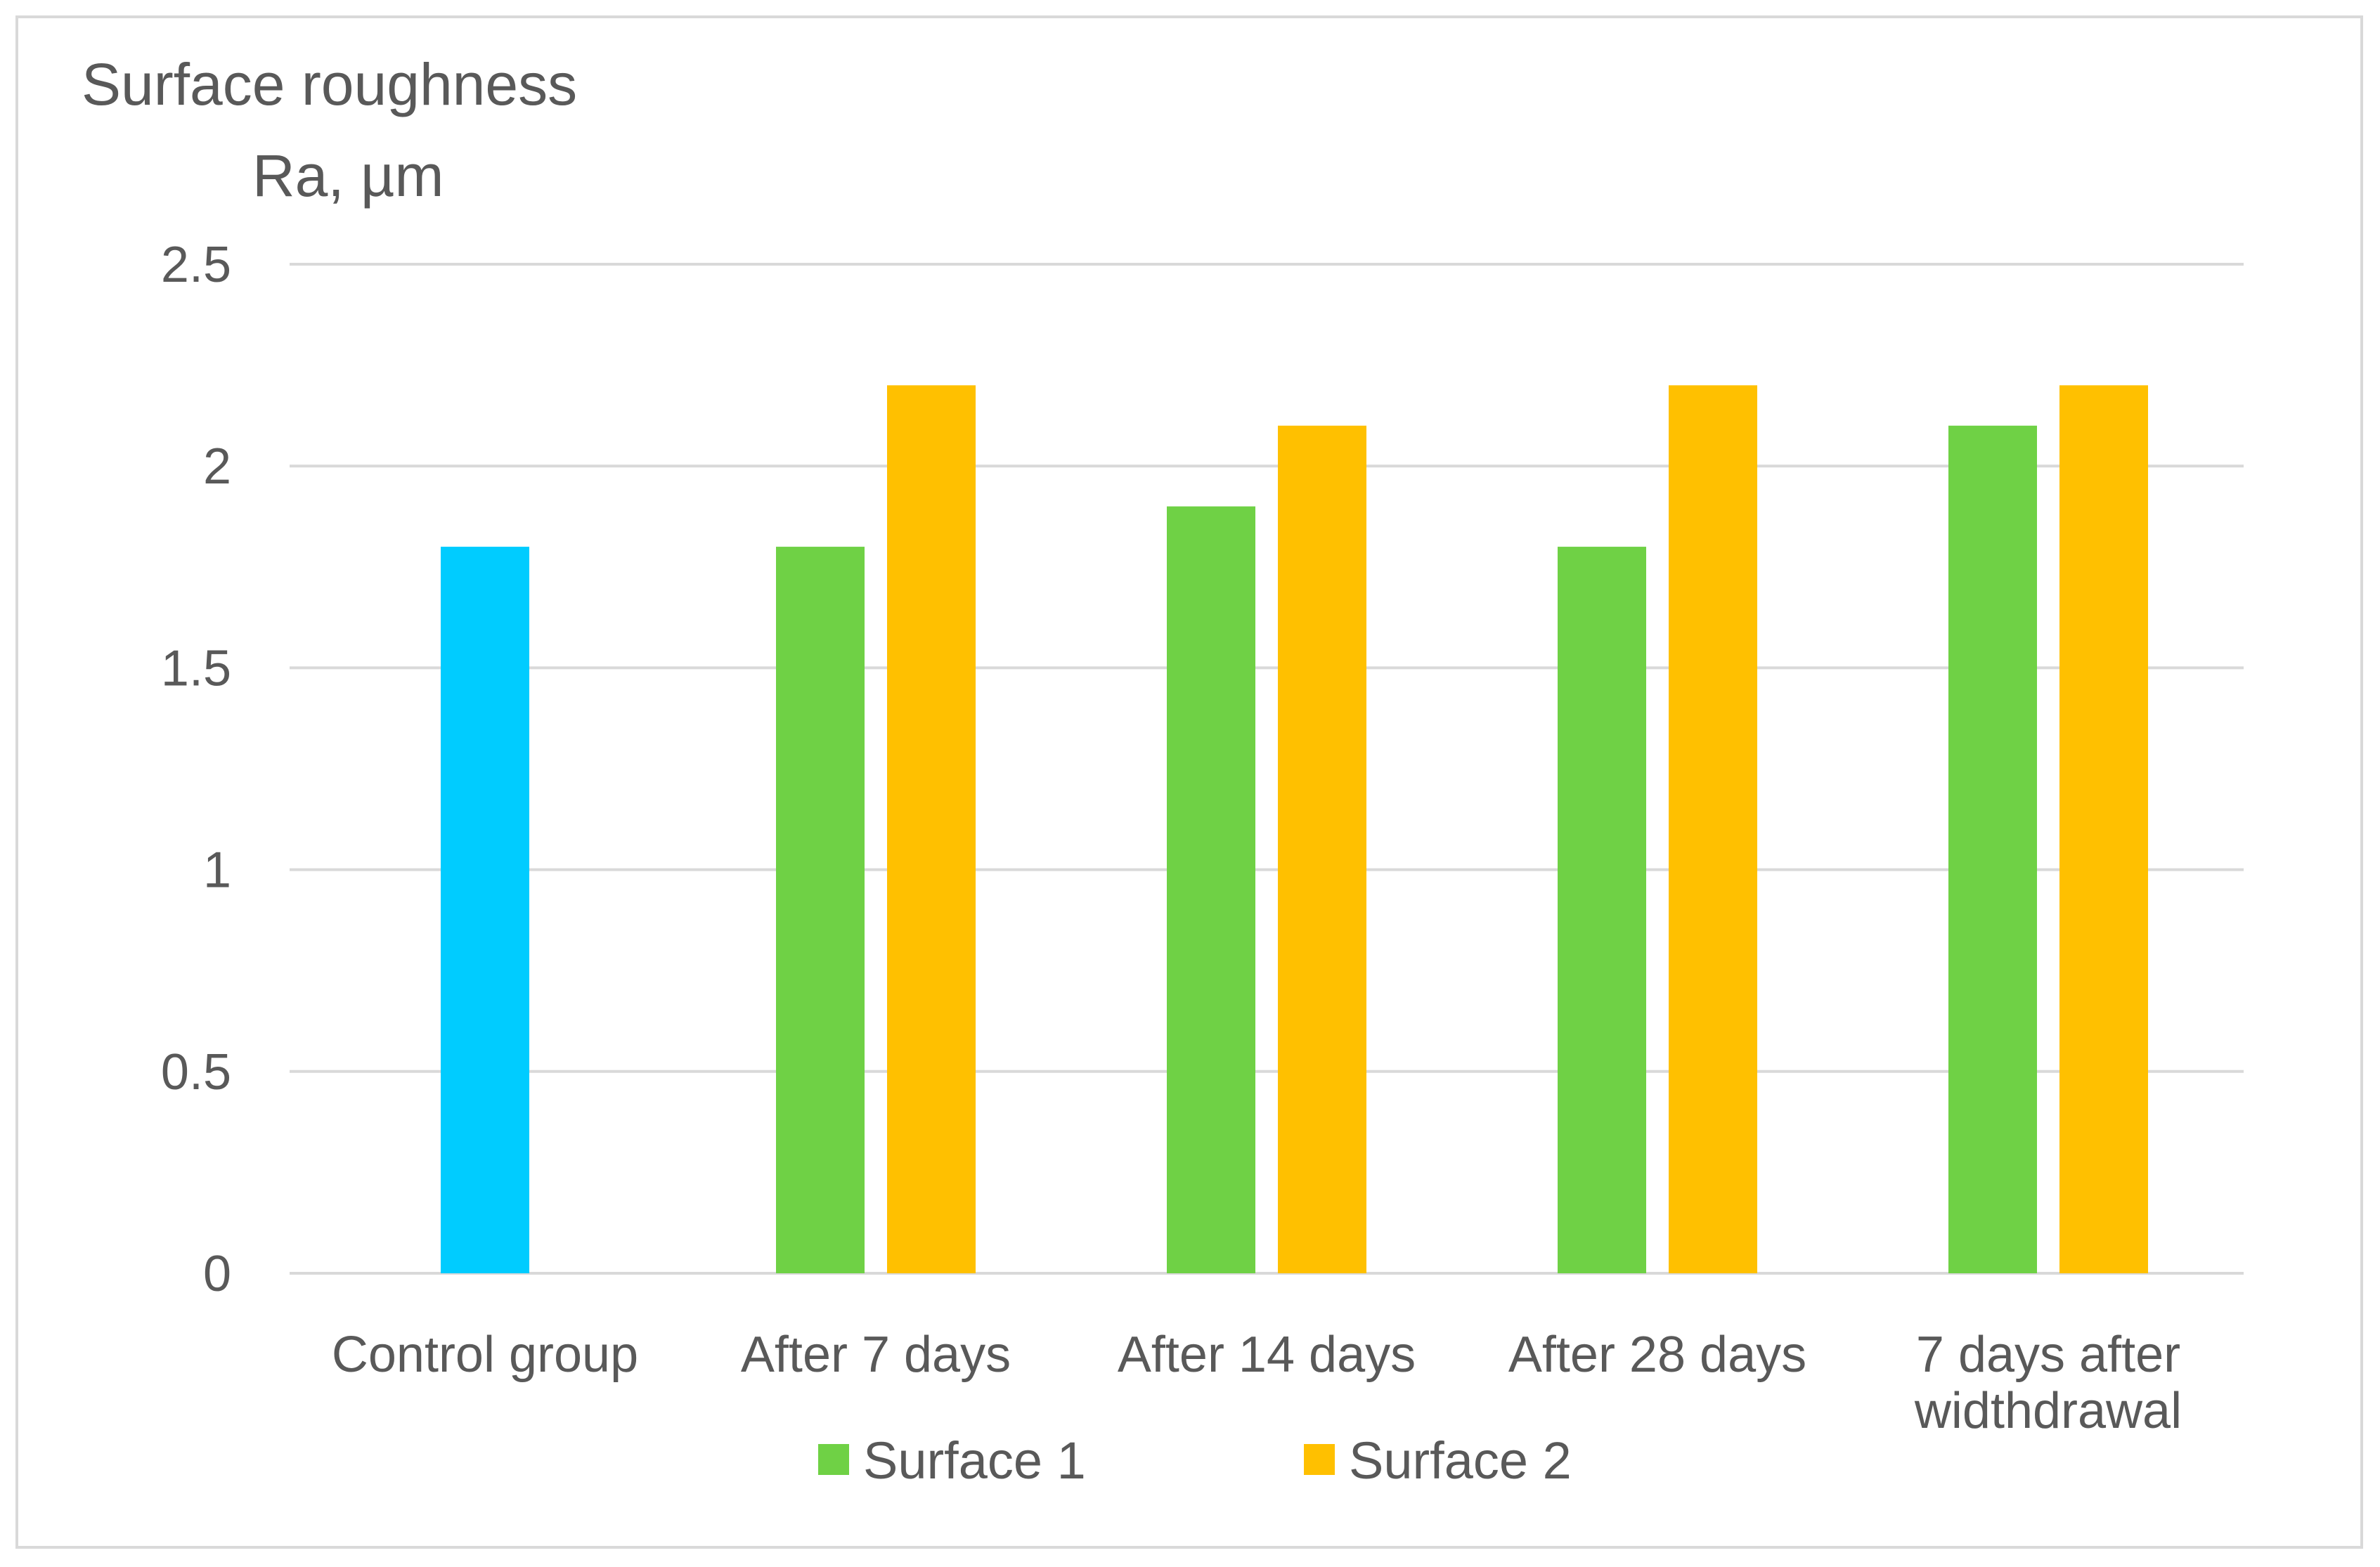  Describe the element at coordinates (1195, 1460) in the screenshot. I see `legend: Surface 1 Surface 2` at that location.